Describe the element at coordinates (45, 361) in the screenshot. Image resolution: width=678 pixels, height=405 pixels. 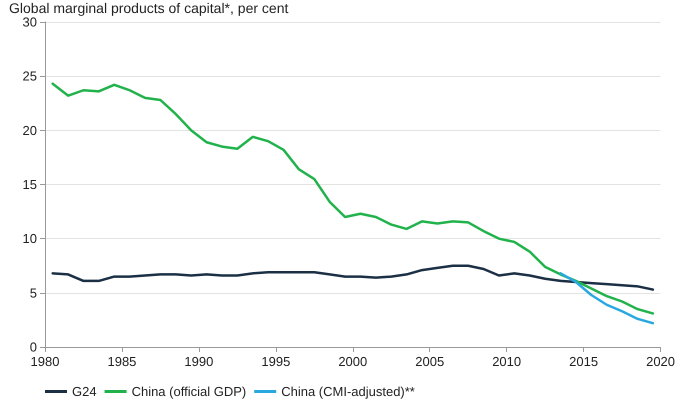
I see `x-tick-label: 1980` at that location.